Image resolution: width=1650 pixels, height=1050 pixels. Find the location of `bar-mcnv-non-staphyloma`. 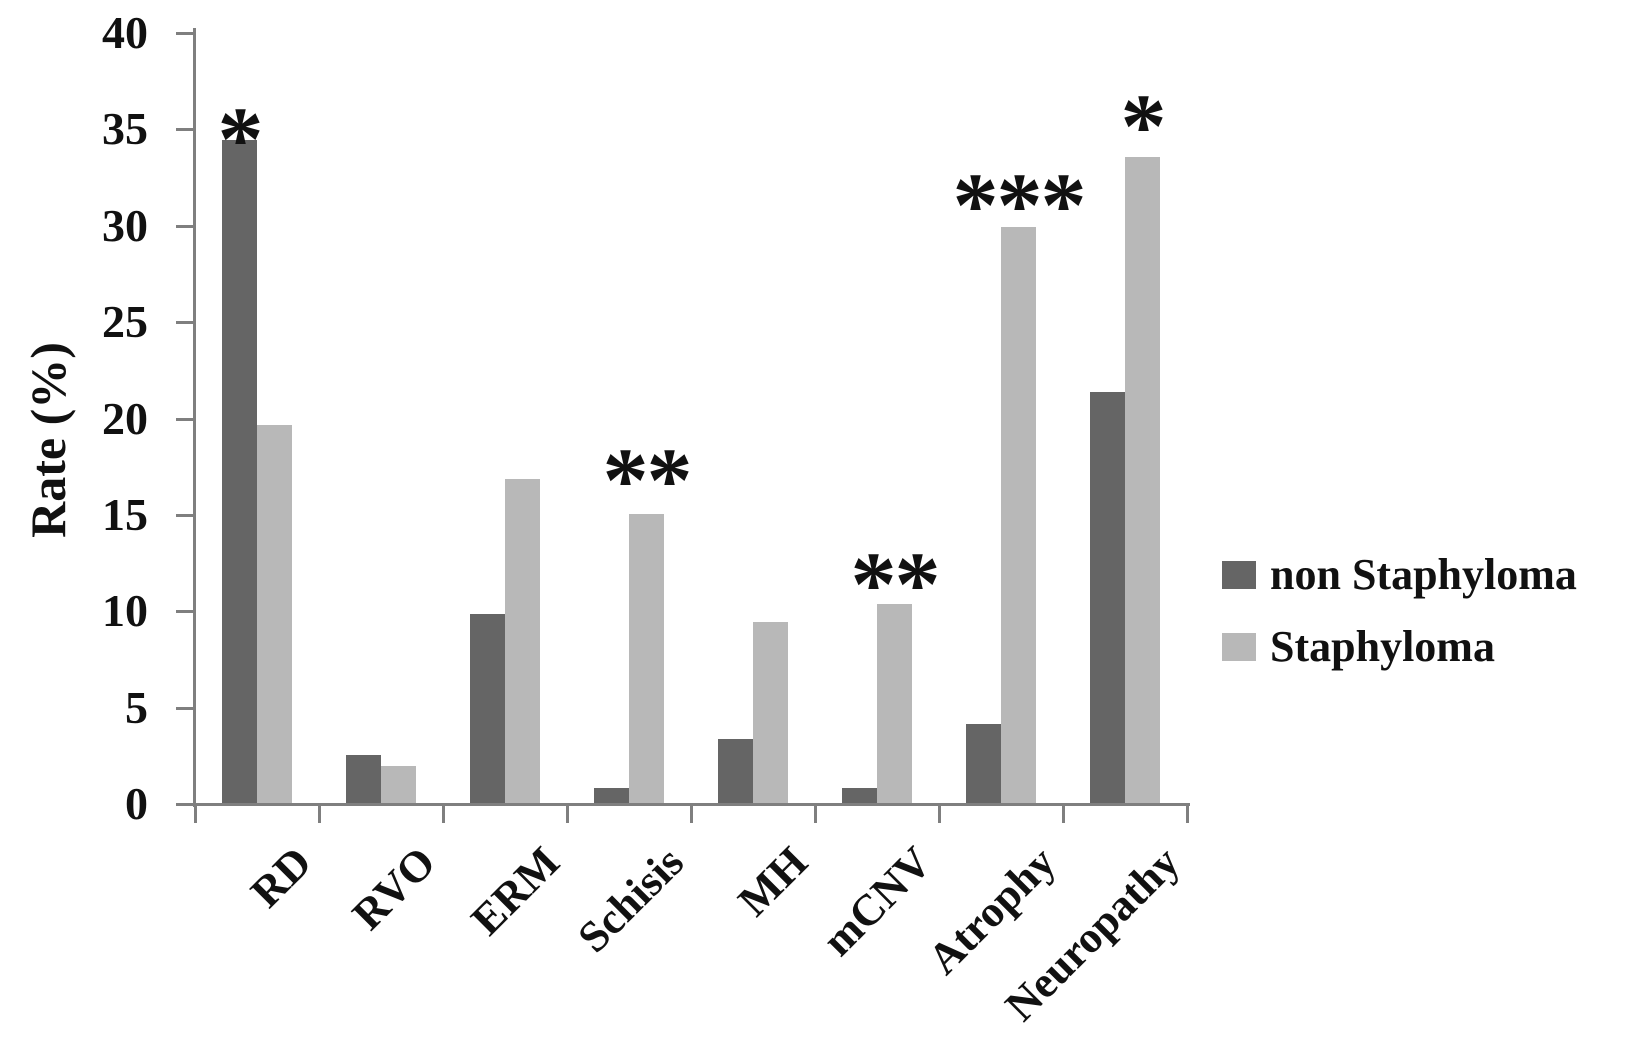

bar-mcnv-non-staphyloma is located at coordinates (859, 795).